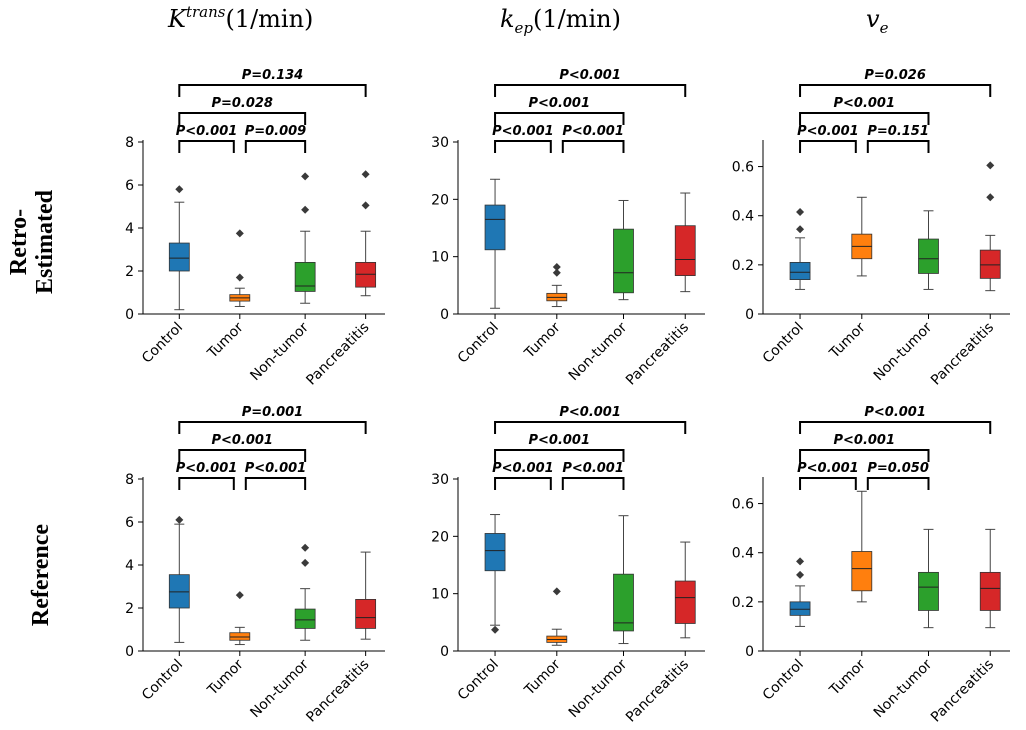 The height and width of the screenshot is (730, 1026). What do you see at coordinates (895, 75) in the screenshot?
I see `p-value-label: P=0.026` at bounding box center [895, 75].